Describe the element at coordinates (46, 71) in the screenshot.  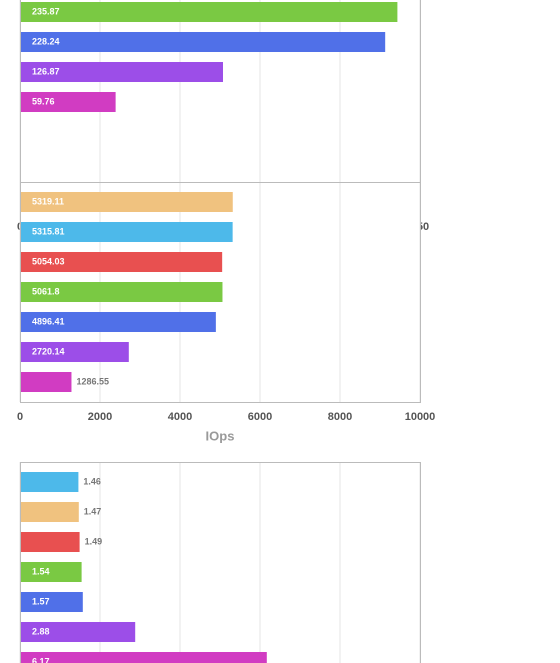
I see `value-label: 126.87` at that location.